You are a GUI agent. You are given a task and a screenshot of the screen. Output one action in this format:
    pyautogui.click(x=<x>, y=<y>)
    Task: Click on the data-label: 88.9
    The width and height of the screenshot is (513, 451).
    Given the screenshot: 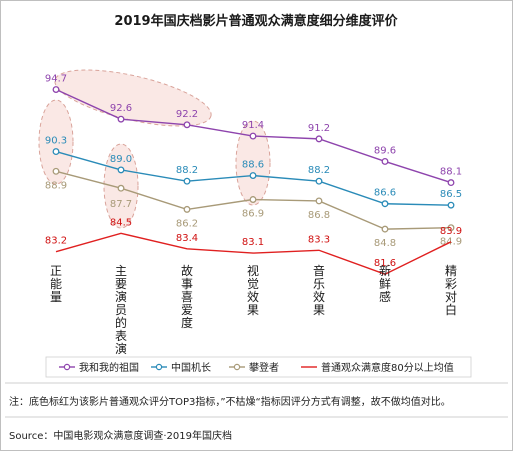 What is the action you would take?
    pyautogui.click(x=56, y=185)
    